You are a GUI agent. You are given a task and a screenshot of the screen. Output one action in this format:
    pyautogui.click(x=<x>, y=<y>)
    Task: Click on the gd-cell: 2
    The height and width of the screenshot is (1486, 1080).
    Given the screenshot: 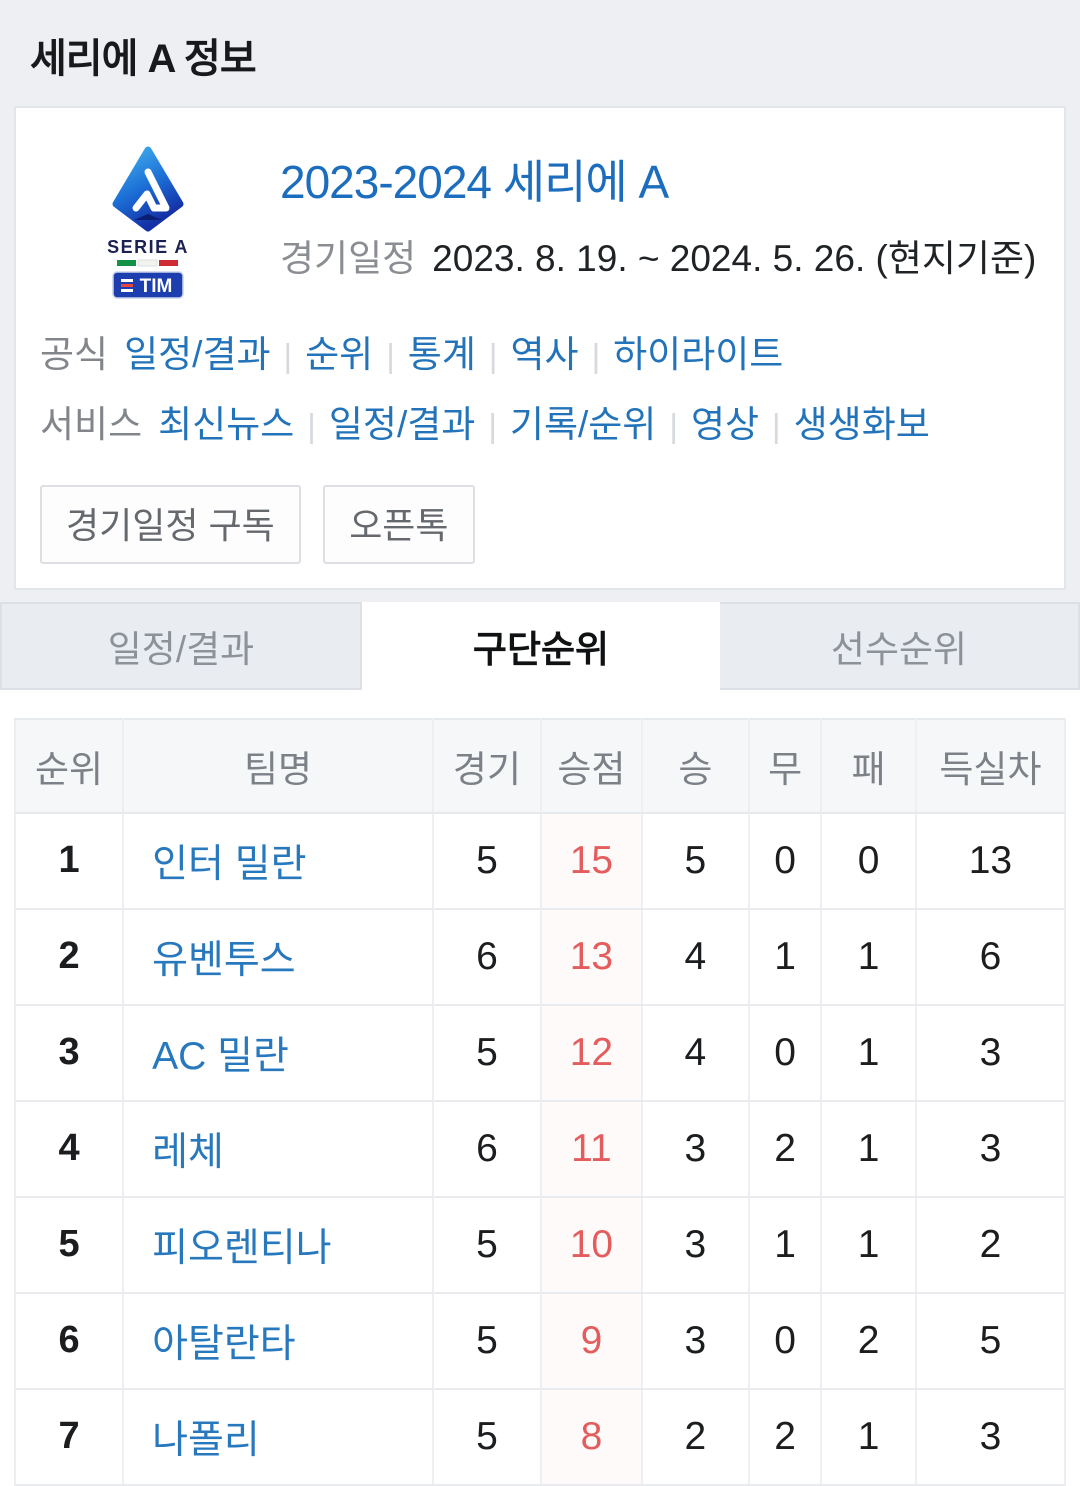 What is the action you would take?
    pyautogui.click(x=989, y=1245)
    